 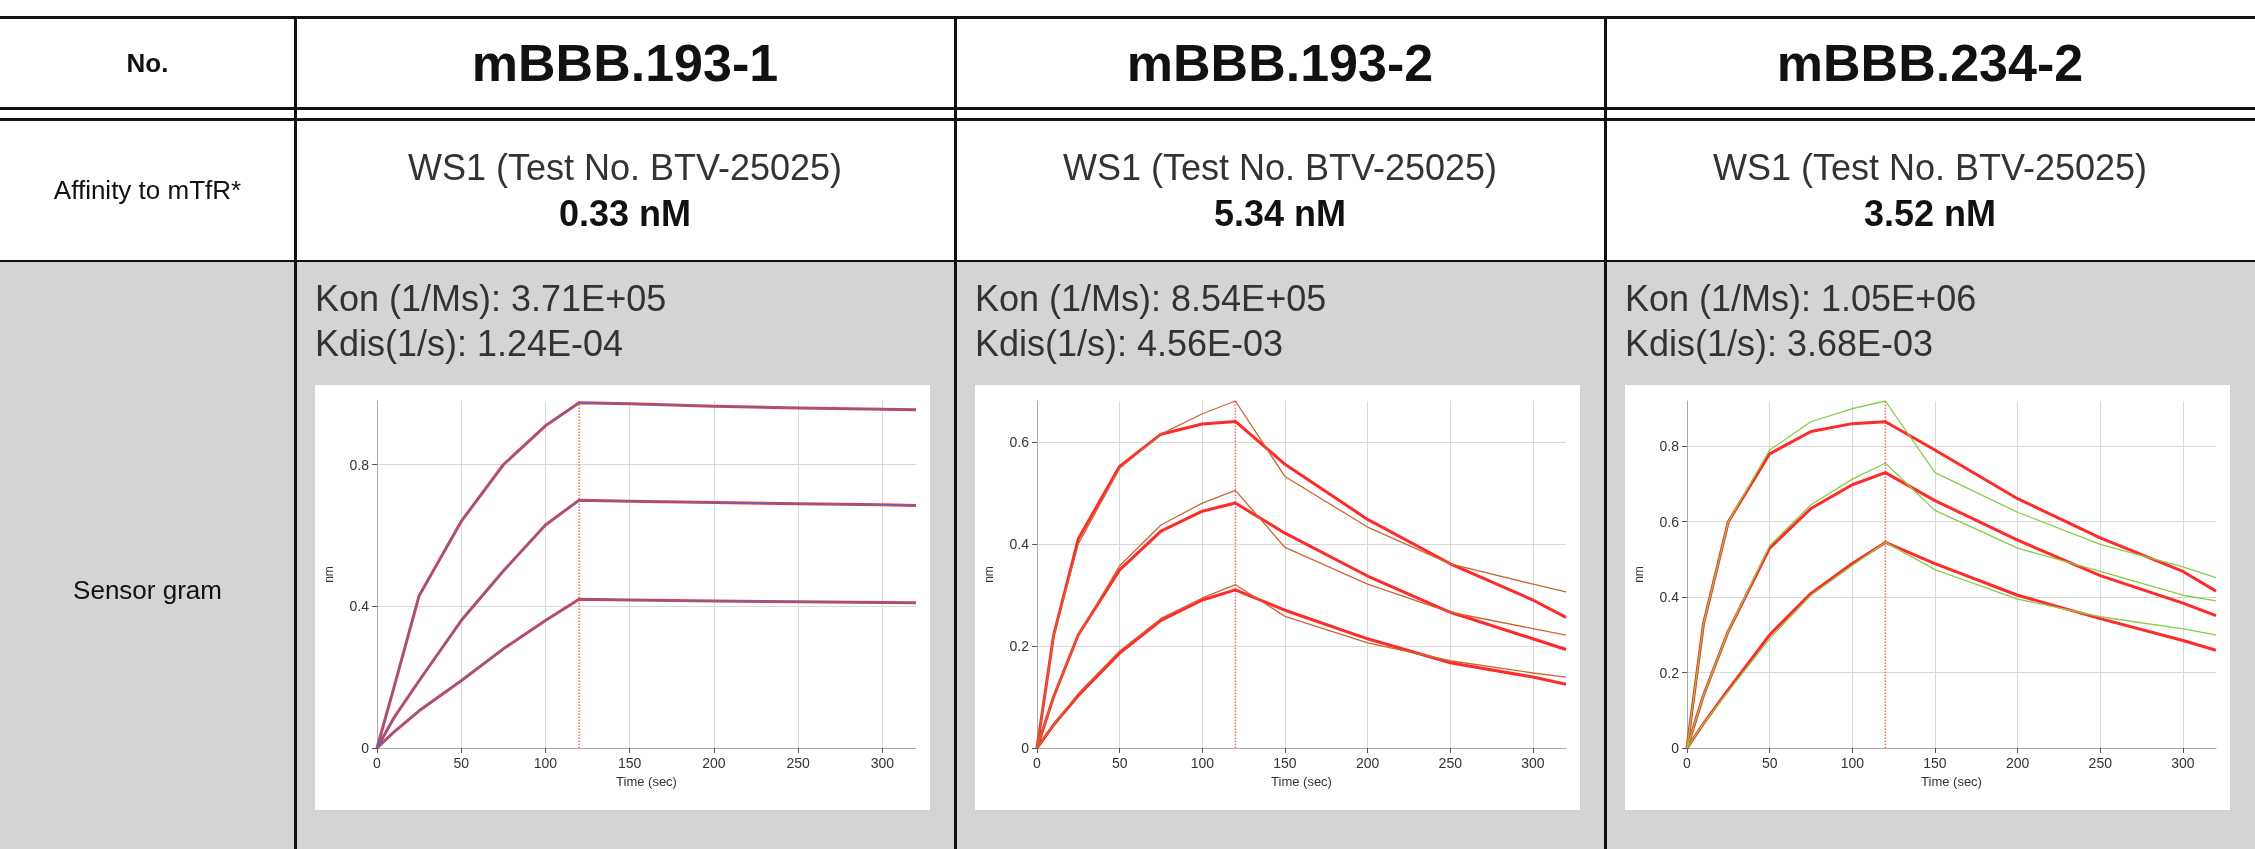 I want to click on text: 5.34 nM, so click(x=1280, y=213).